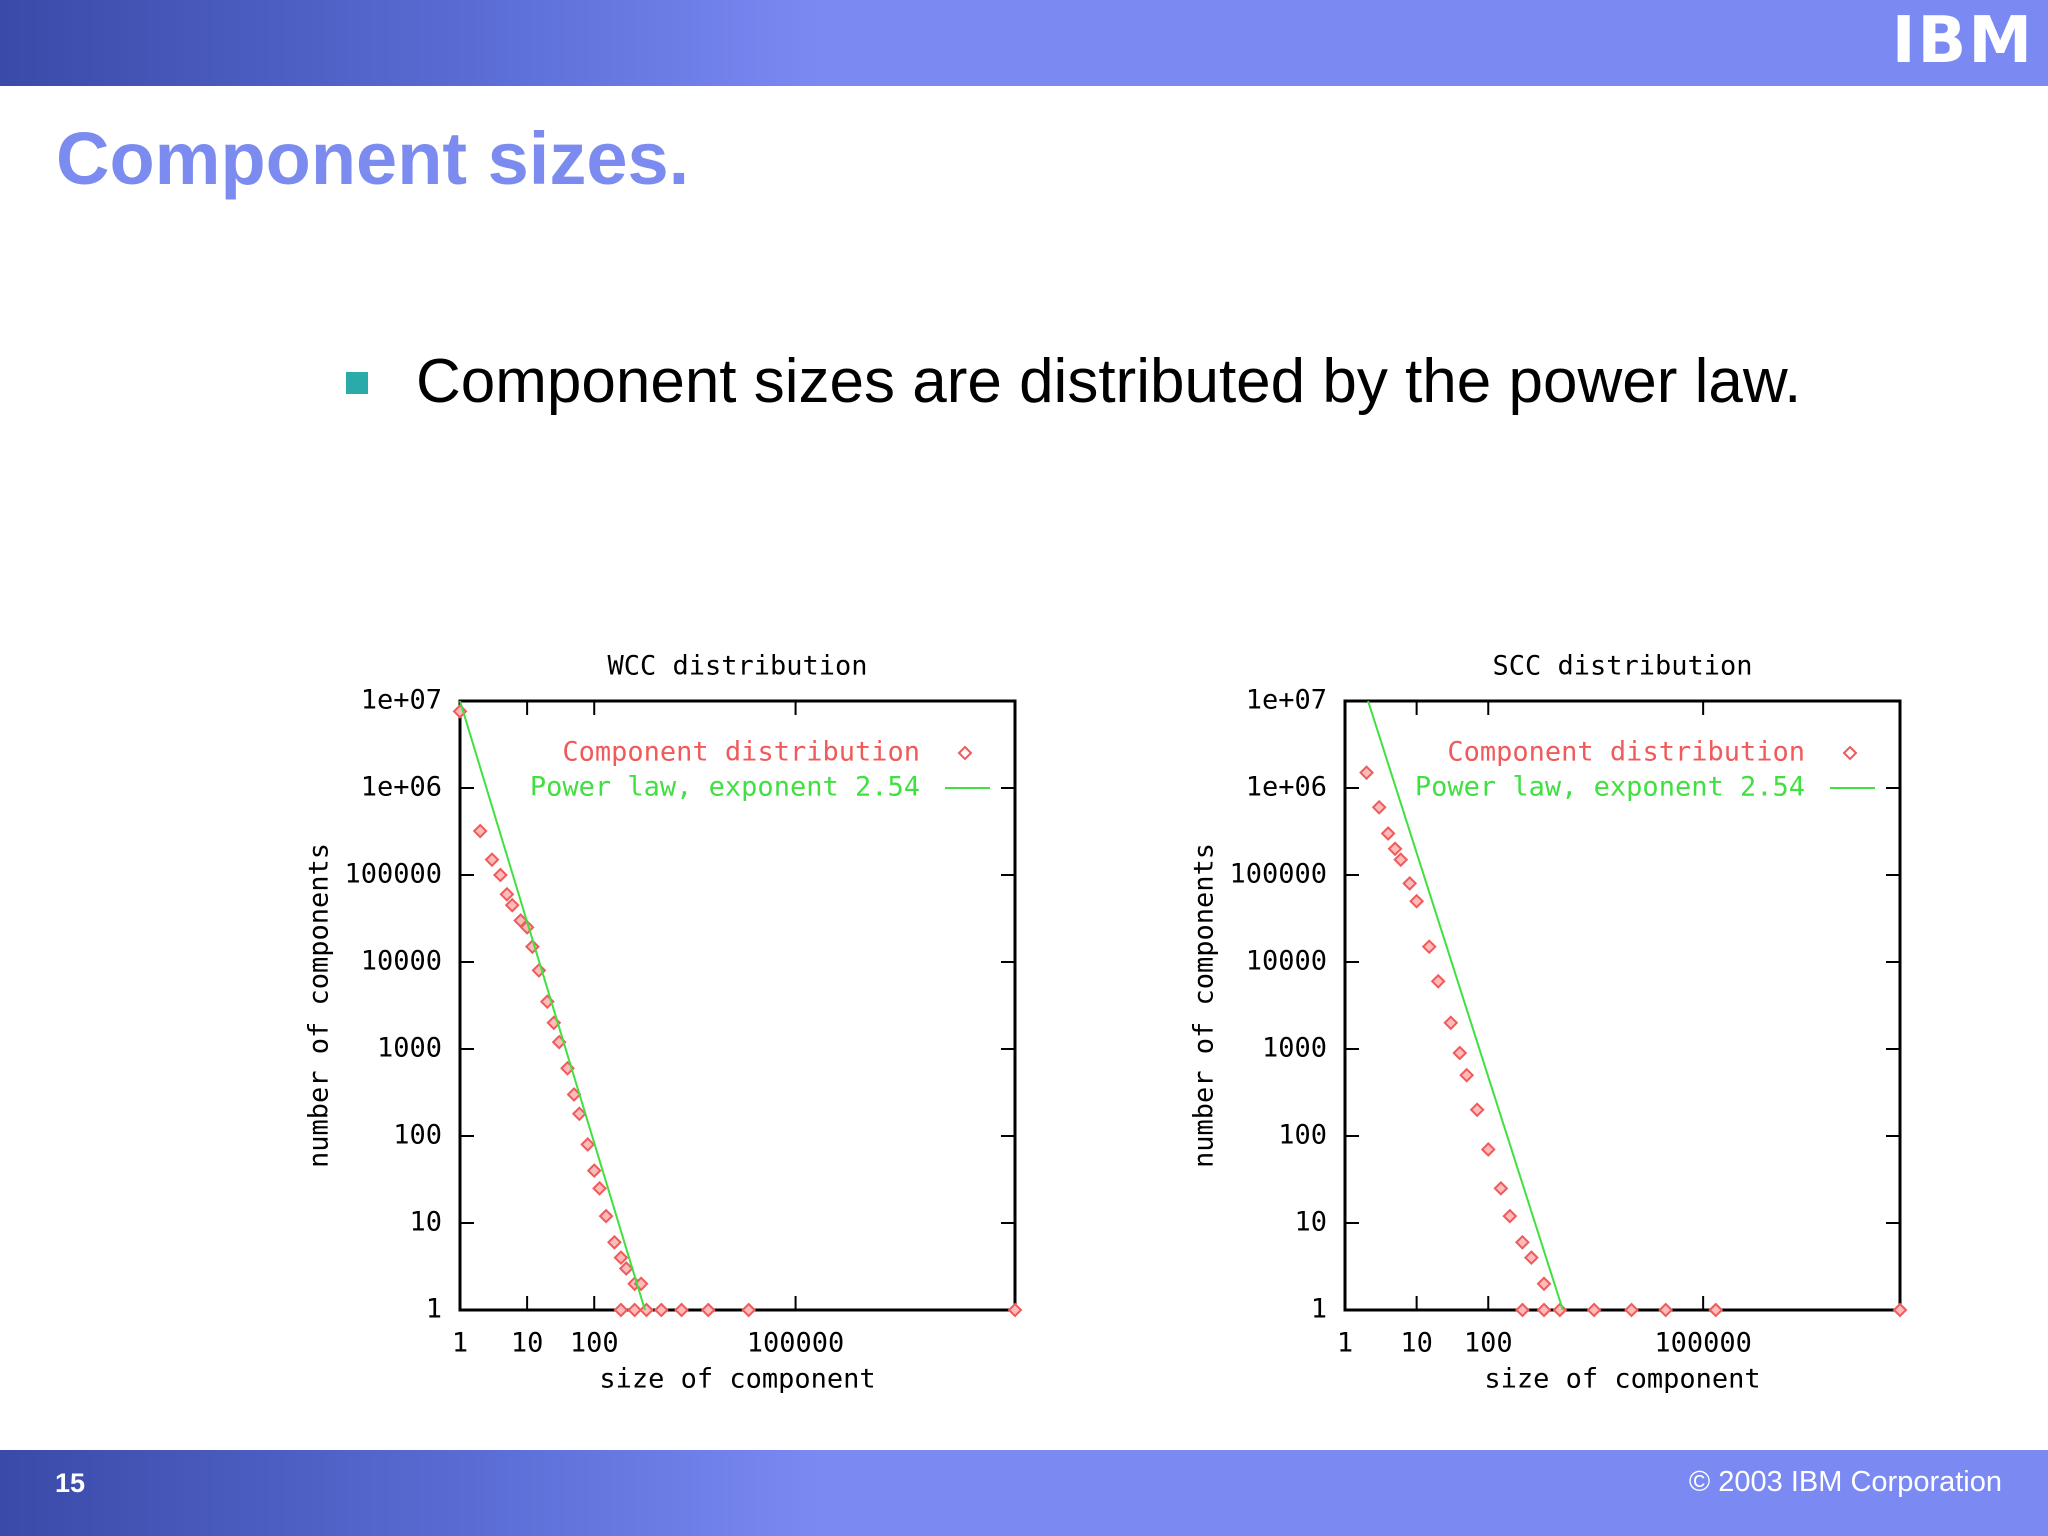 The image size is (2048, 1536). What do you see at coordinates (373, 158) in the screenshot?
I see `slide-title: Component sizes.` at bounding box center [373, 158].